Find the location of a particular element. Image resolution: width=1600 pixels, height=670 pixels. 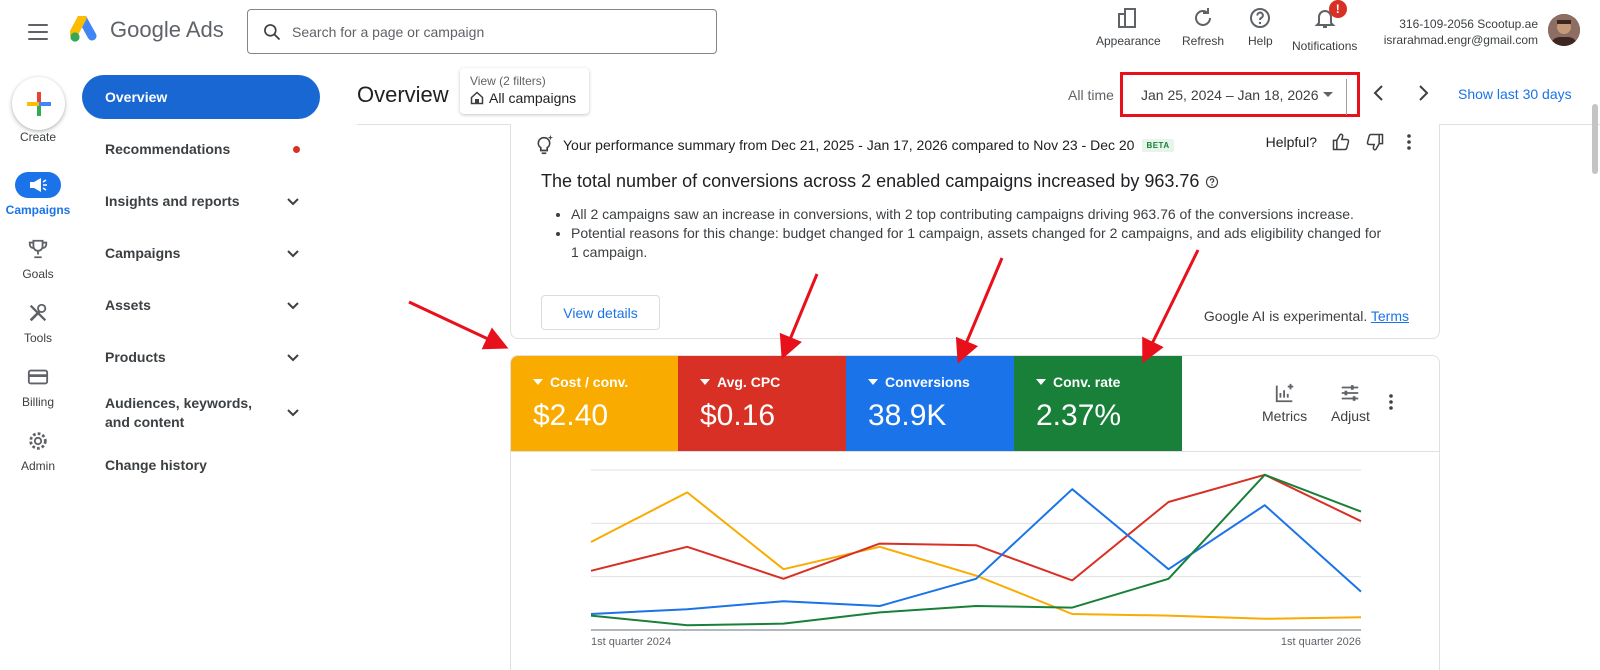

rail-item-campaigns: Campaigns is located at coordinates (38, 194).